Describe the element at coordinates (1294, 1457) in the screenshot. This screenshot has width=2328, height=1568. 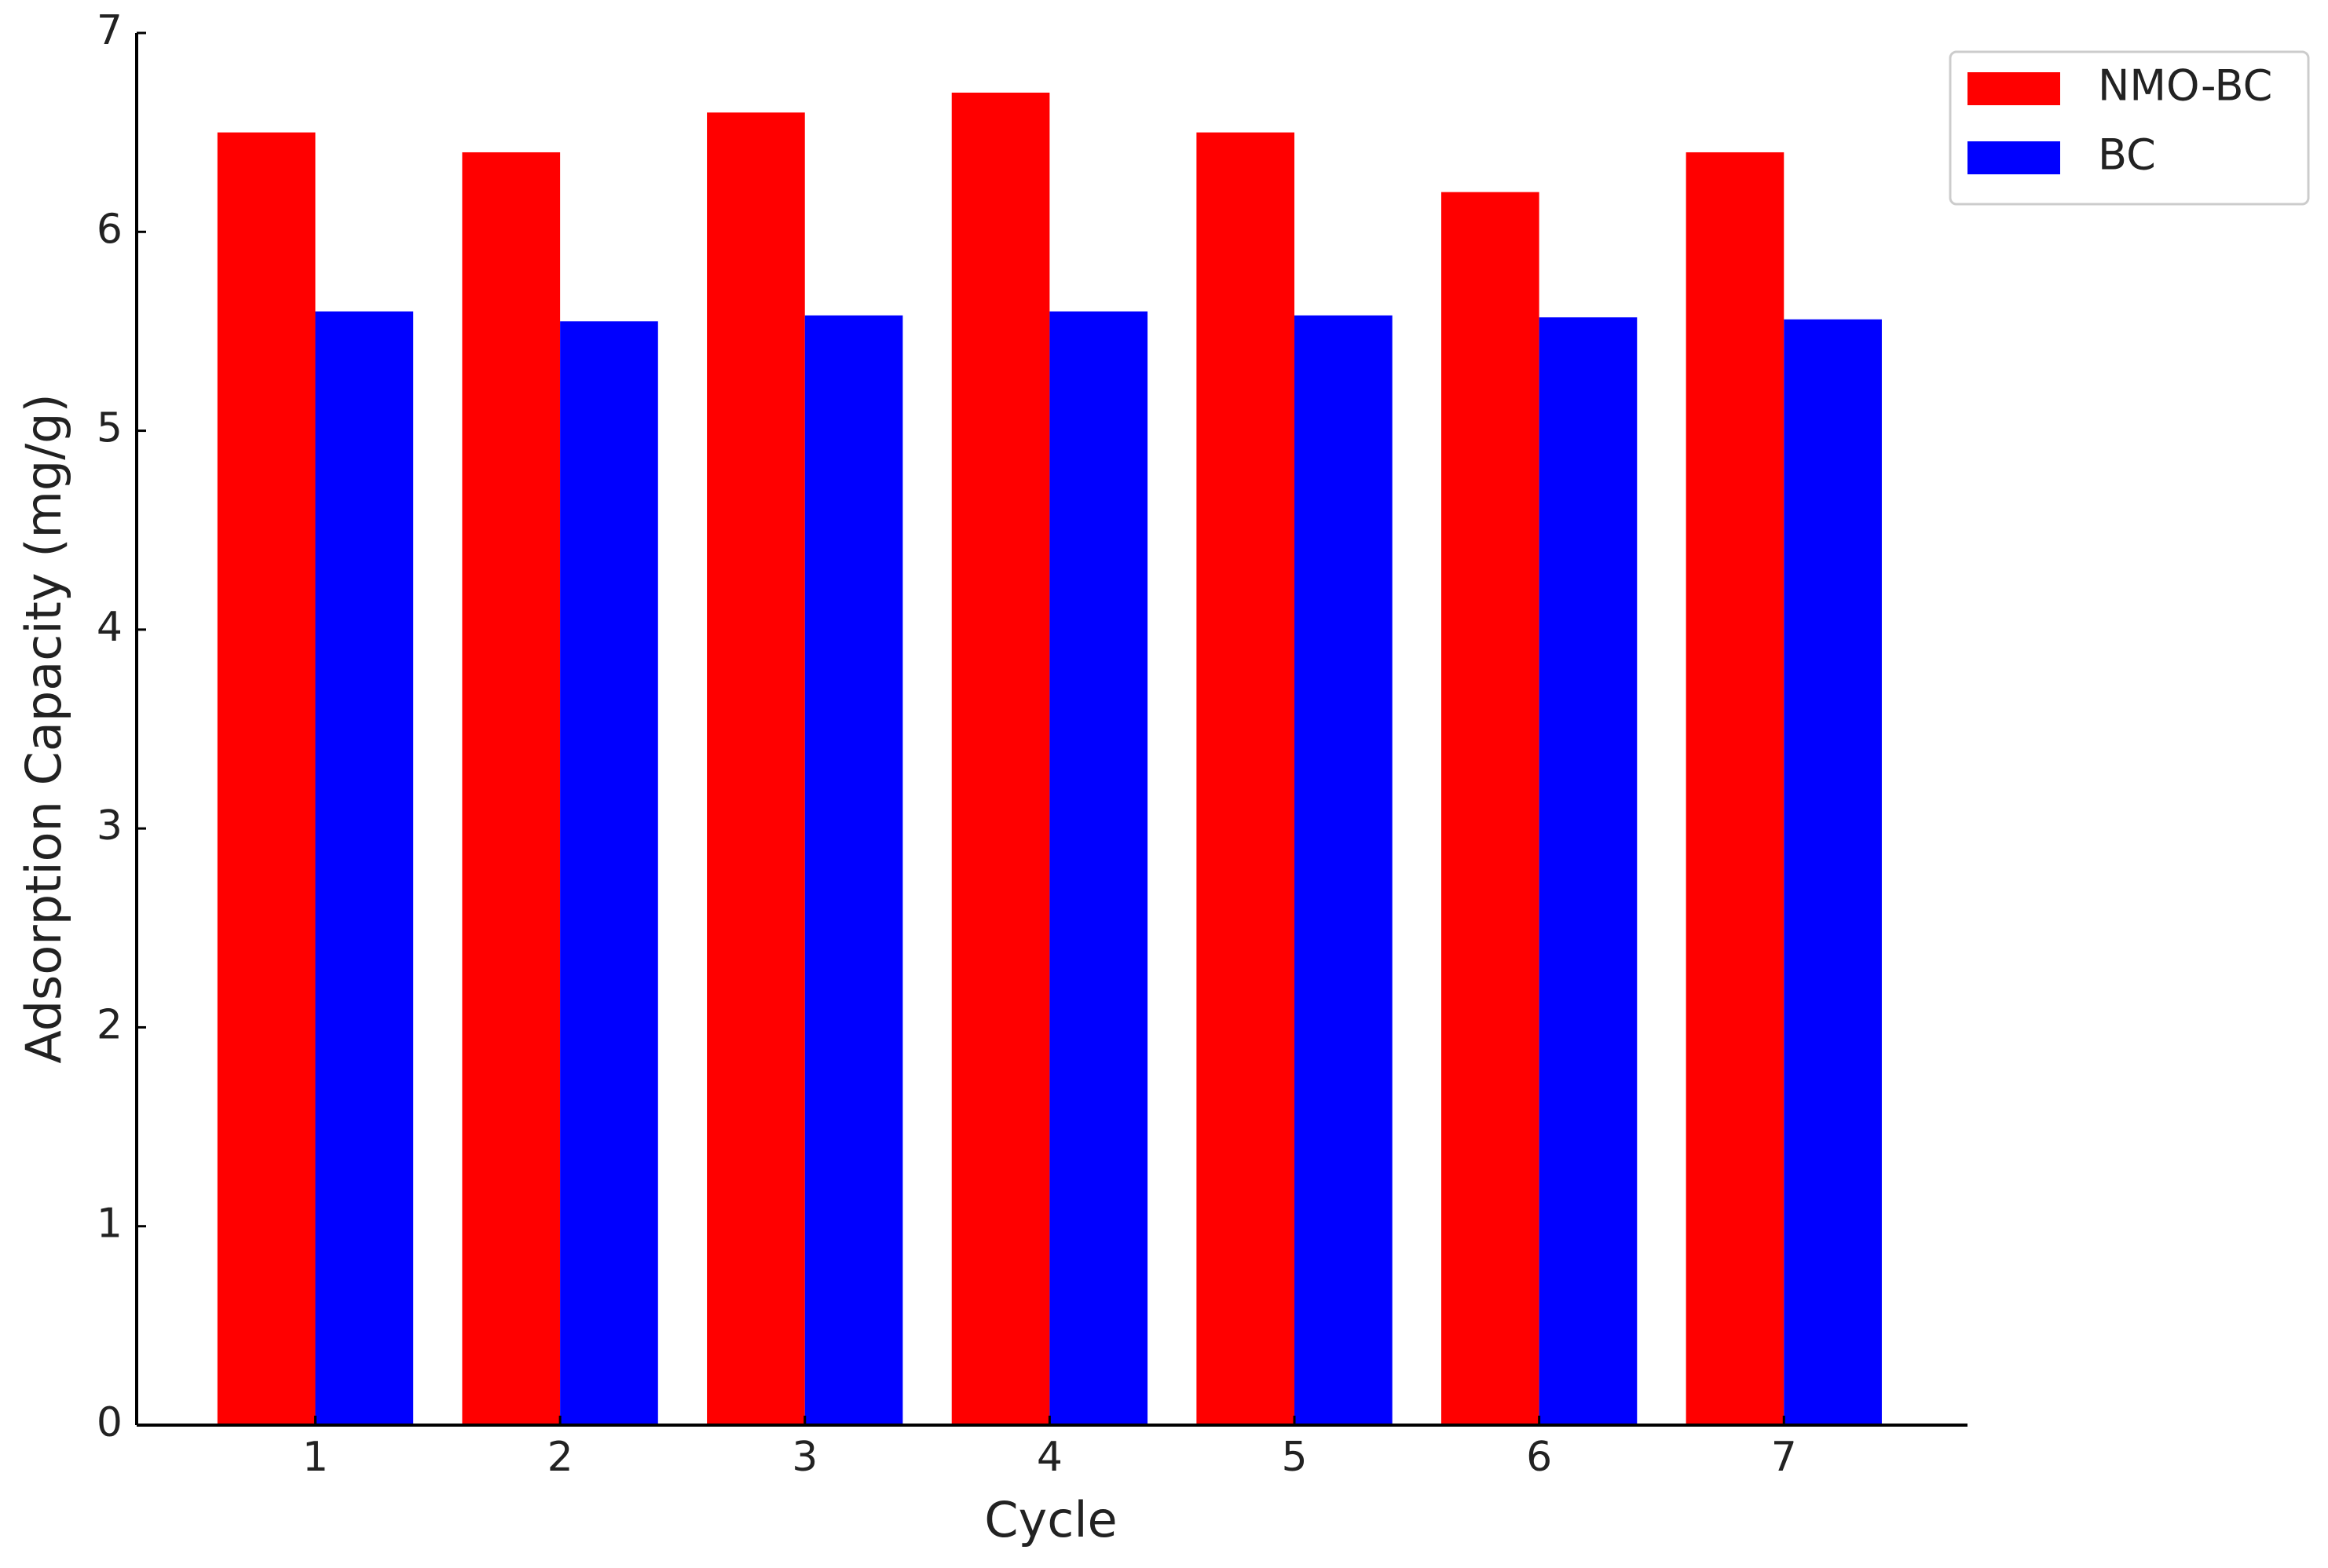
I see `x-tick-label: 5` at that location.